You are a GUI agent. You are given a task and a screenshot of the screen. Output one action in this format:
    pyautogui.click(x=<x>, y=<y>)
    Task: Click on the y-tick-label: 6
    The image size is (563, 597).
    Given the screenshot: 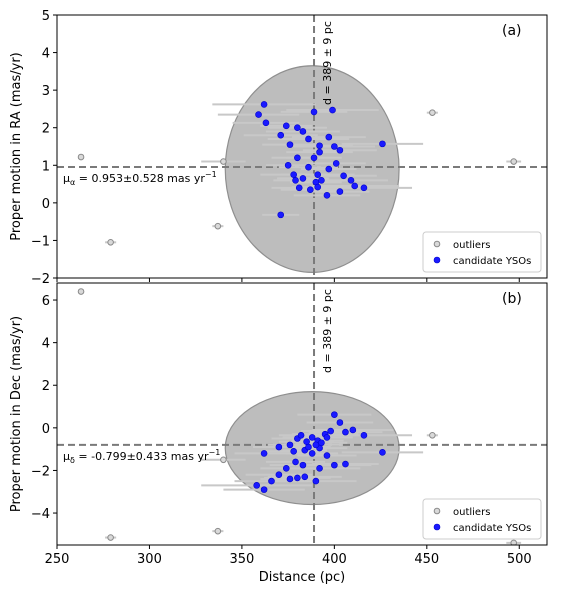 What is the action you would take?
    pyautogui.click(x=46, y=301)
    